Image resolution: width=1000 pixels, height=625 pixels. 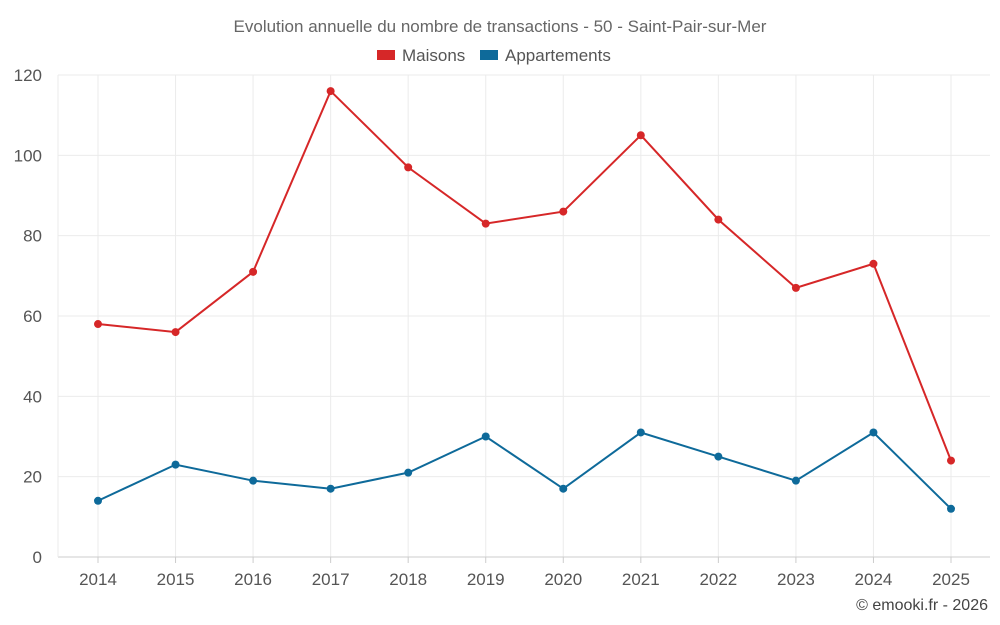 I want to click on data-point-maisons-2024, so click(x=873, y=263).